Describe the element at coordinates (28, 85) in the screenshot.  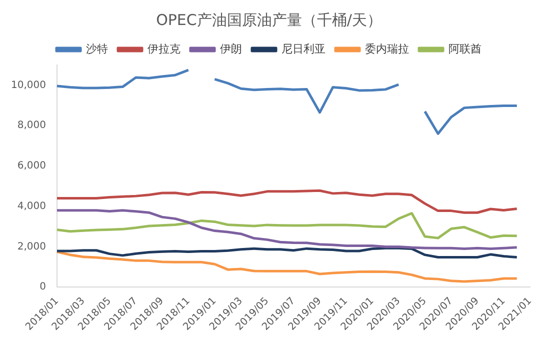
I see `y-tick-label: 10,000` at that location.